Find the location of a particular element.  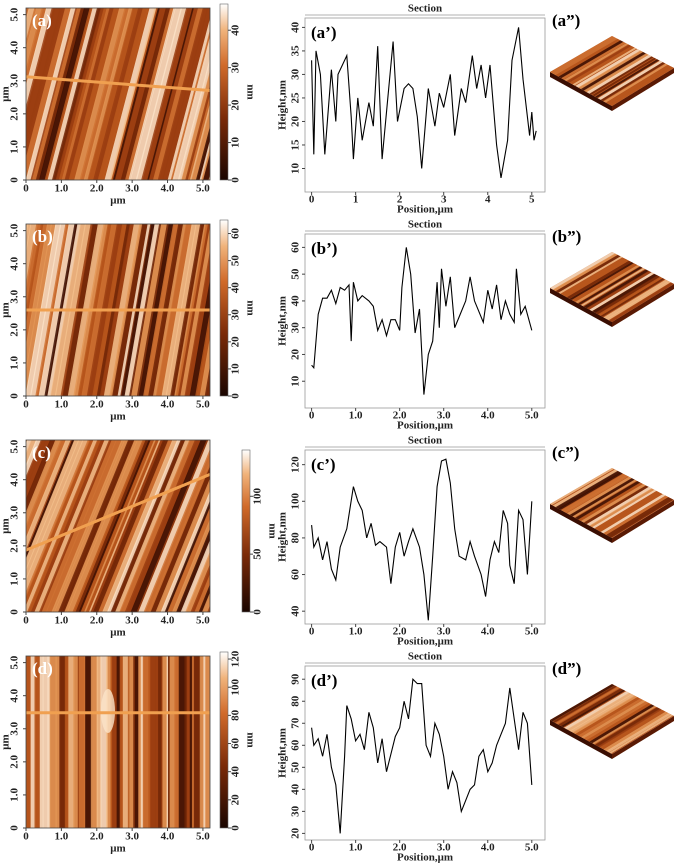

y-tick-label: 4.0 is located at coordinates (15, 479).